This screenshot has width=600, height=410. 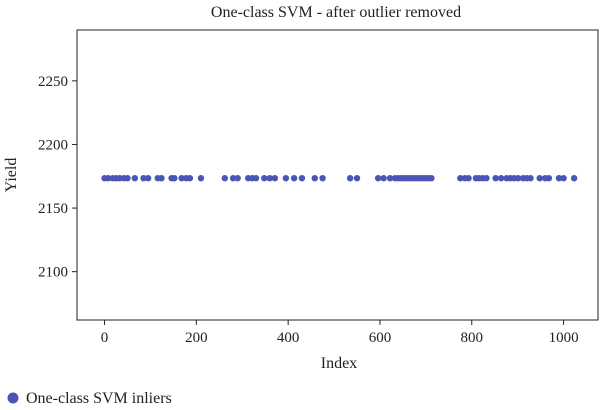 I want to click on x-tick-label: 1000, so click(x=564, y=338).